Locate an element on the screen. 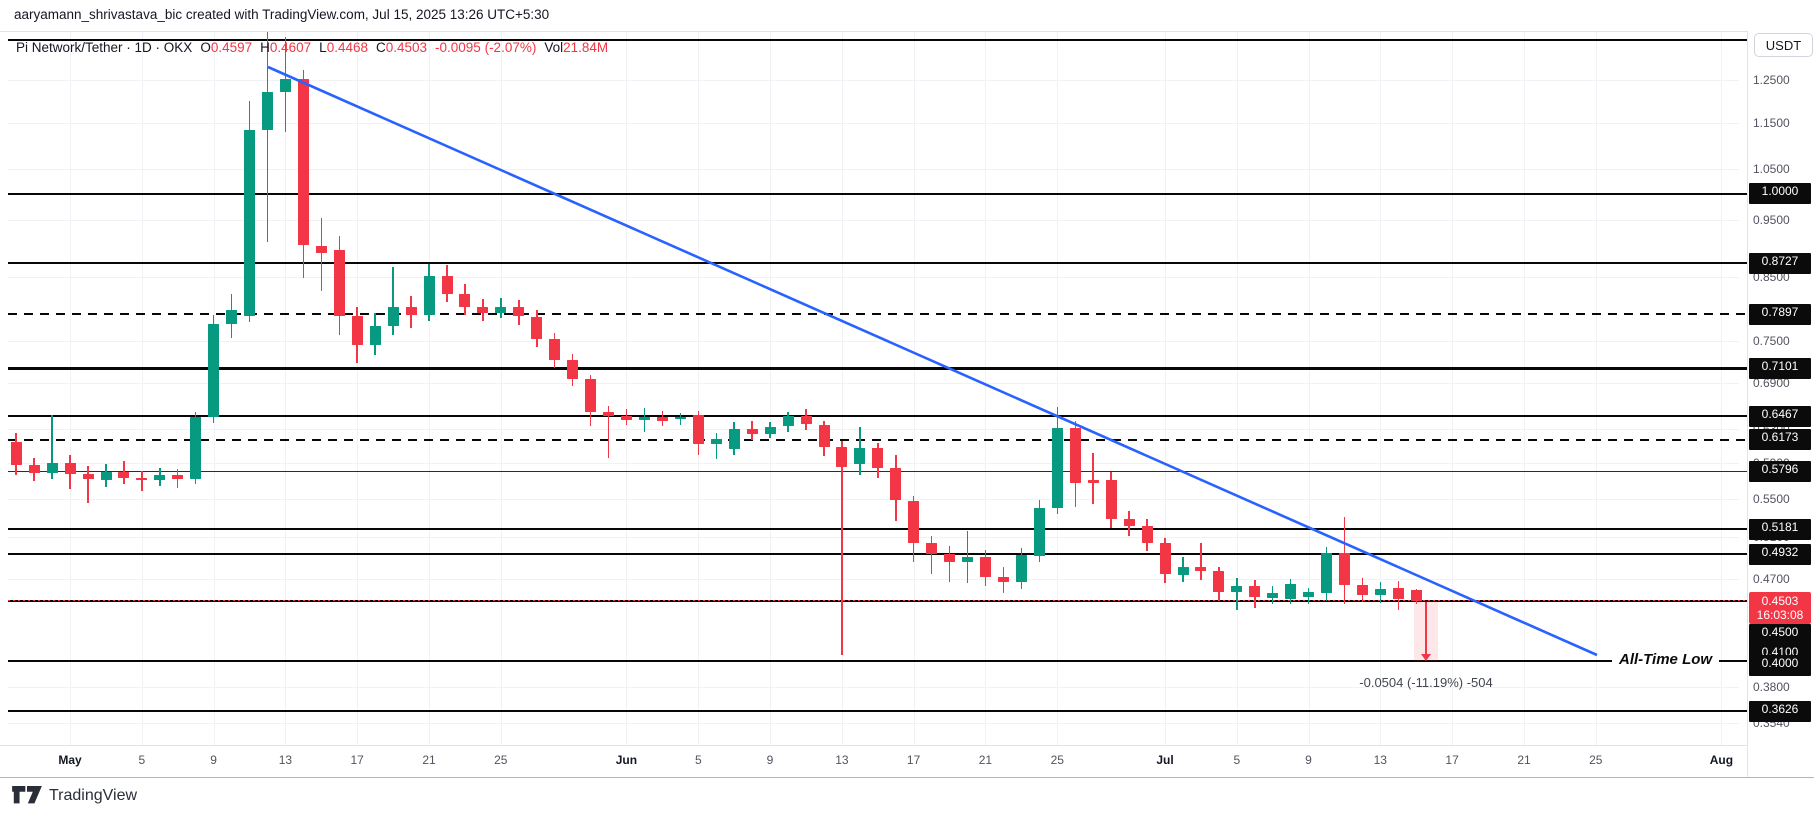  price-level-badge: 0.6173 is located at coordinates (1780, 440).